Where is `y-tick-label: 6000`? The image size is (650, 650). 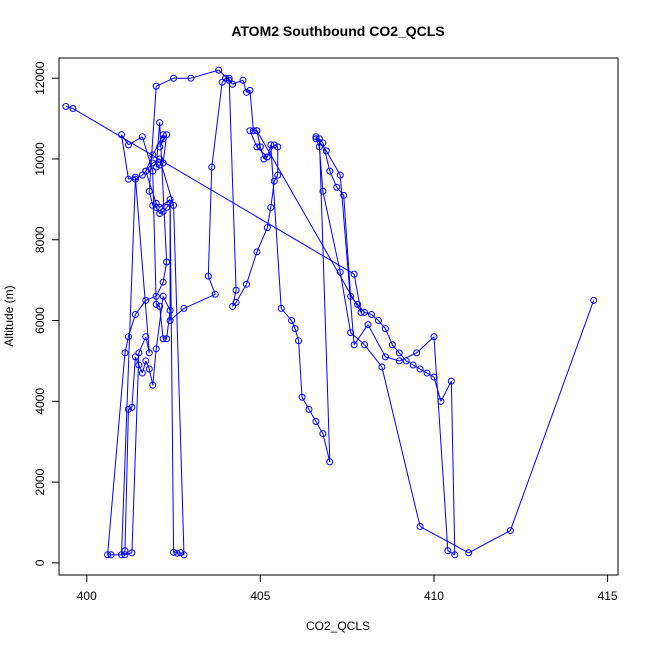
y-tick-label: 6000 is located at coordinates (40, 320).